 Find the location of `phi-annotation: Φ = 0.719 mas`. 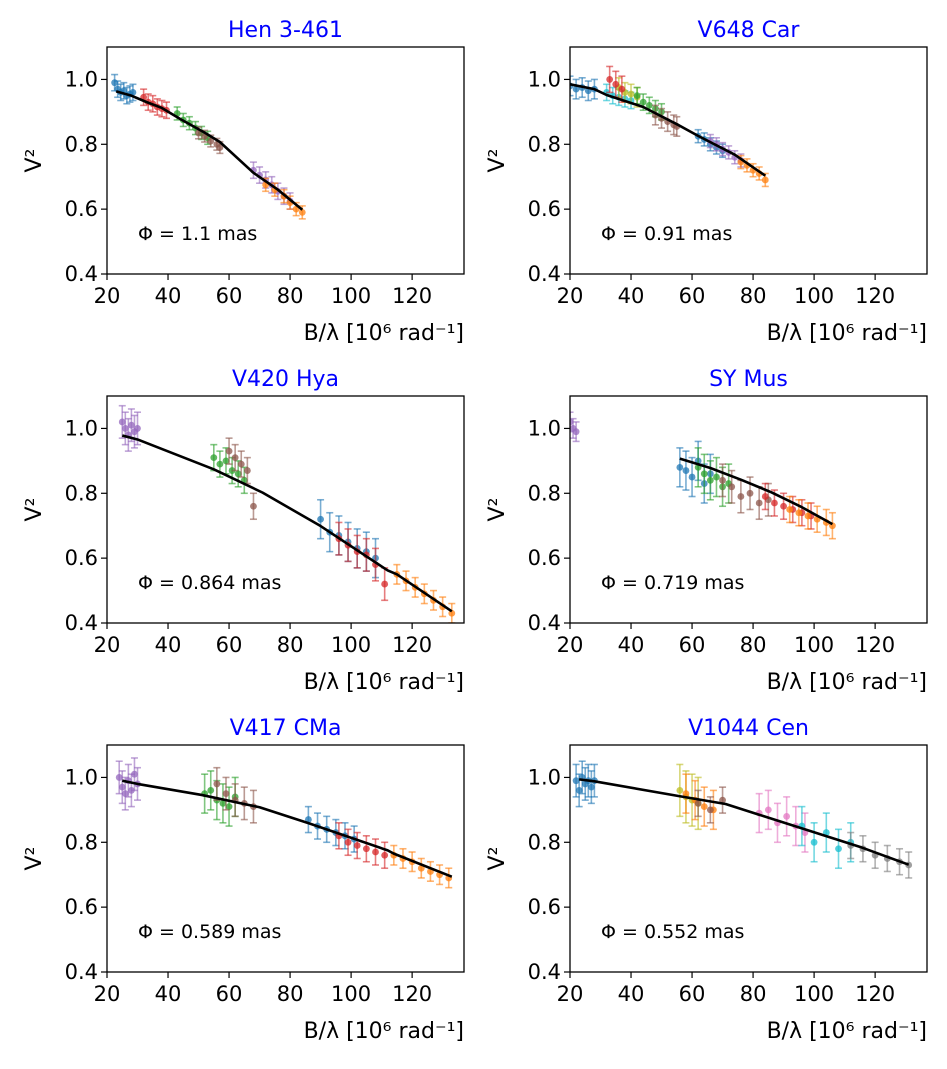

phi-annotation: Φ = 0.719 mas is located at coordinates (672, 583).